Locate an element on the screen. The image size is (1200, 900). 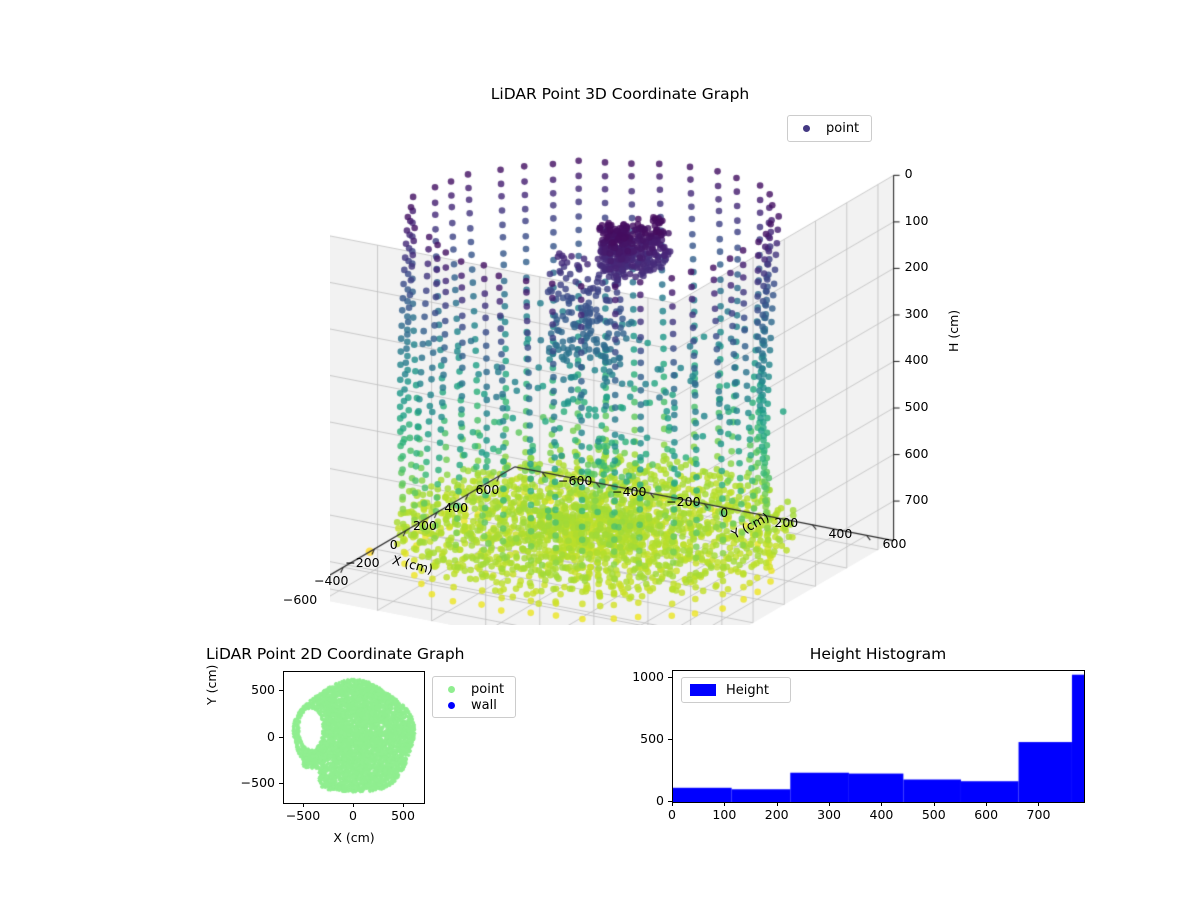
tick-y-3d-6: 600 is located at coordinates (894, 544).